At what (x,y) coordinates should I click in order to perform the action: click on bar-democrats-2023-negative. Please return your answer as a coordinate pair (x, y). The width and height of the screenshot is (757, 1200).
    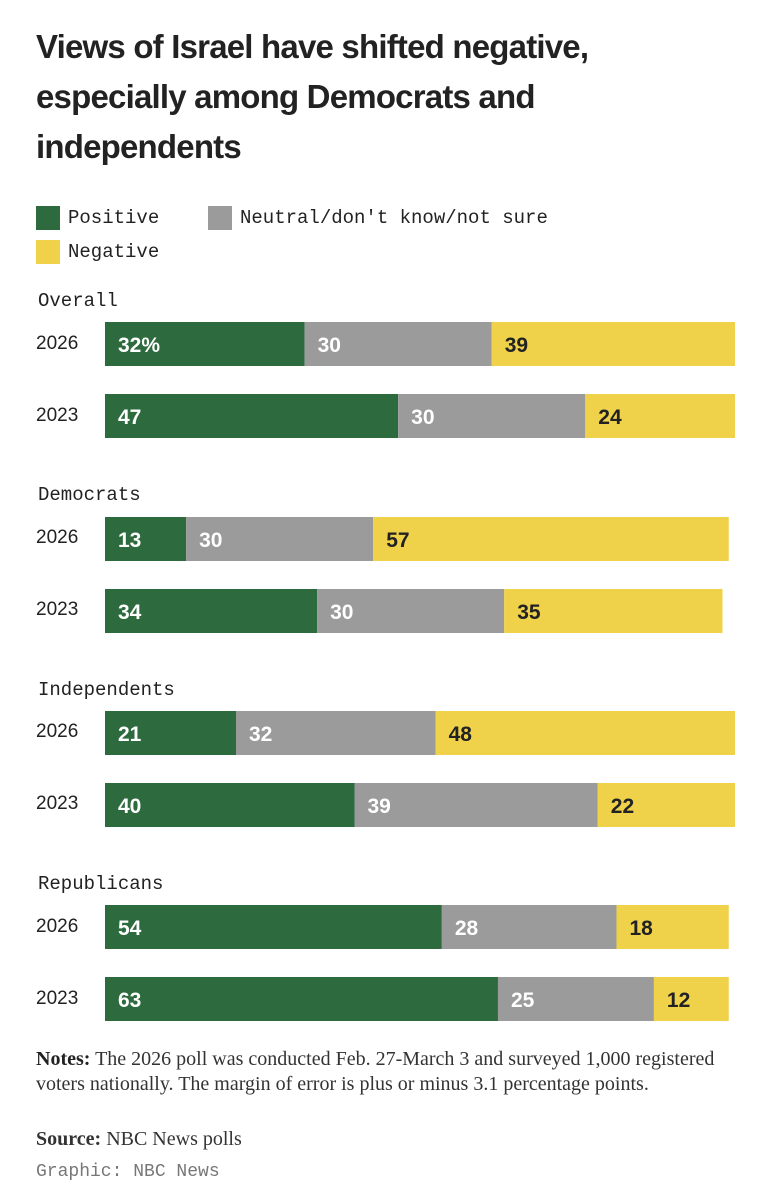
    Looking at the image, I should click on (613, 611).